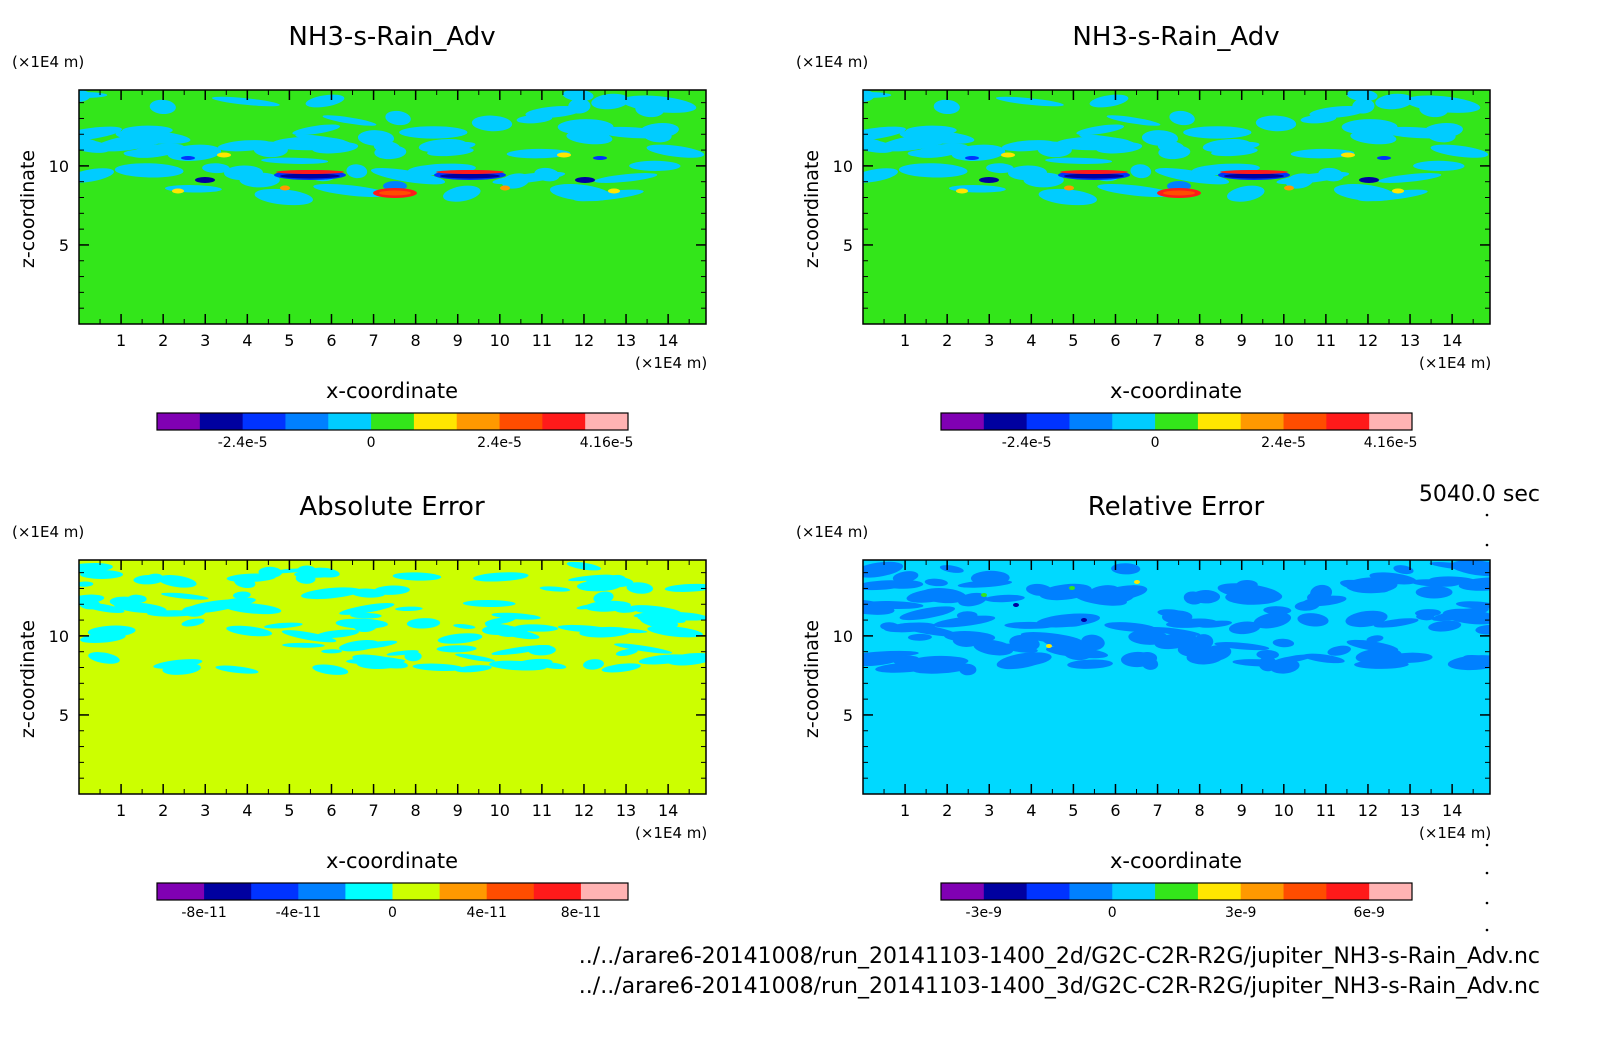  I want to click on x-tick-label: 2, so click(947, 340).